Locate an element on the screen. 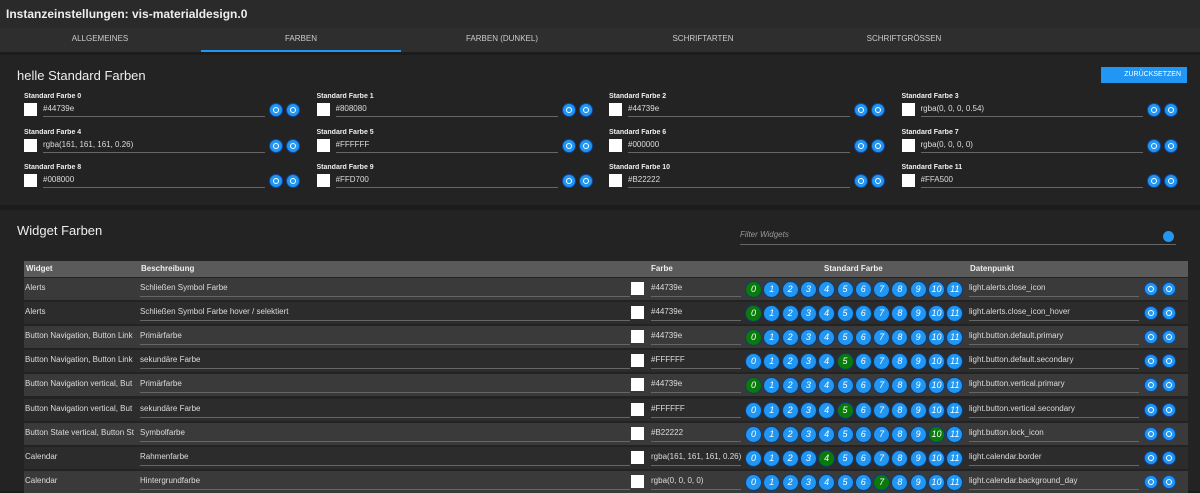  color-value: rgba(0, 0, 0, 0.54) is located at coordinates (1031, 109).